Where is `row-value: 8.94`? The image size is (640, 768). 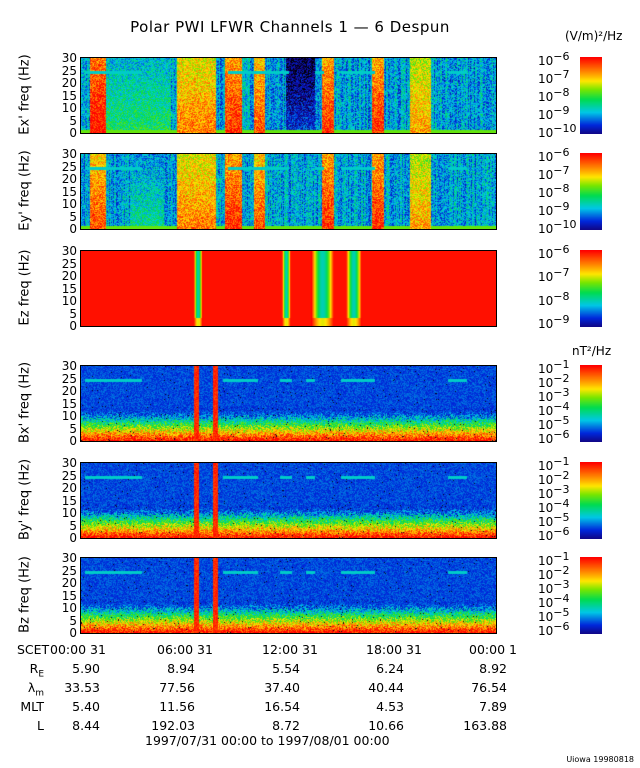
row-value: 8.94 is located at coordinates (181, 668).